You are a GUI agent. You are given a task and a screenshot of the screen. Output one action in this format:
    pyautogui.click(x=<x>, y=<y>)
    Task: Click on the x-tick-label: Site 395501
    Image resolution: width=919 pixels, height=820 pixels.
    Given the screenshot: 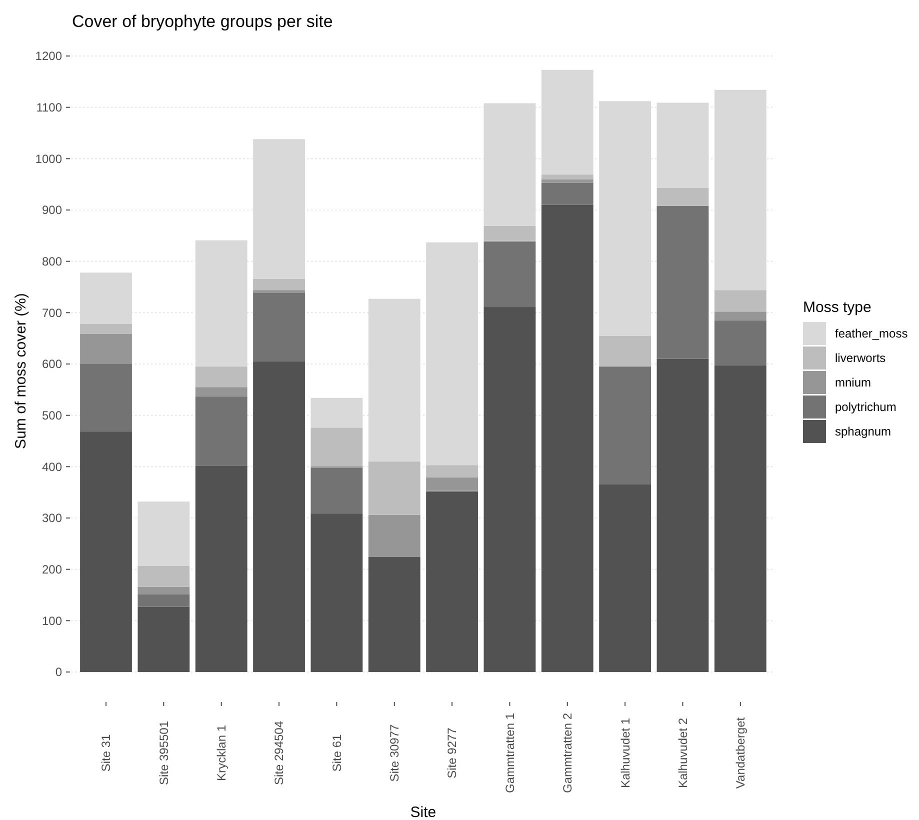 What is the action you would take?
    pyautogui.click(x=163, y=753)
    